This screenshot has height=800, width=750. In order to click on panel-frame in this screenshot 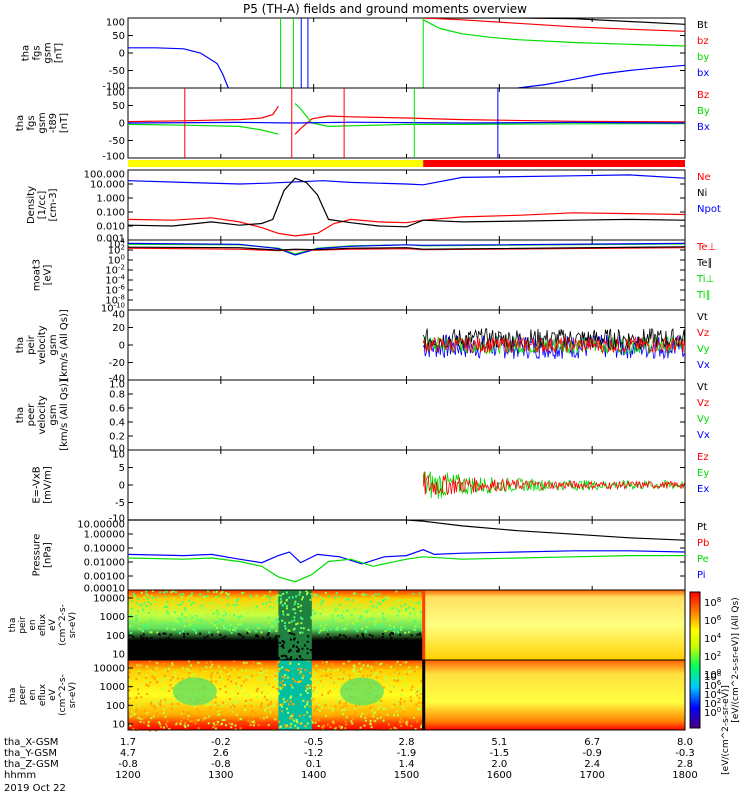, I will do `click(406, 485)`.